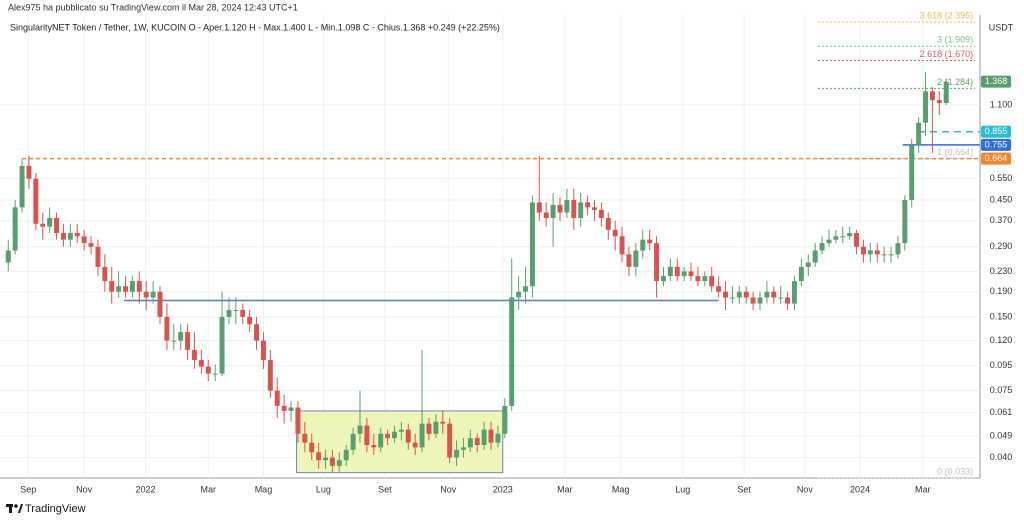 This screenshot has height=520, width=1024. Describe the element at coordinates (1001, 178) in the screenshot. I see `y-tick-label: 0.550` at that location.